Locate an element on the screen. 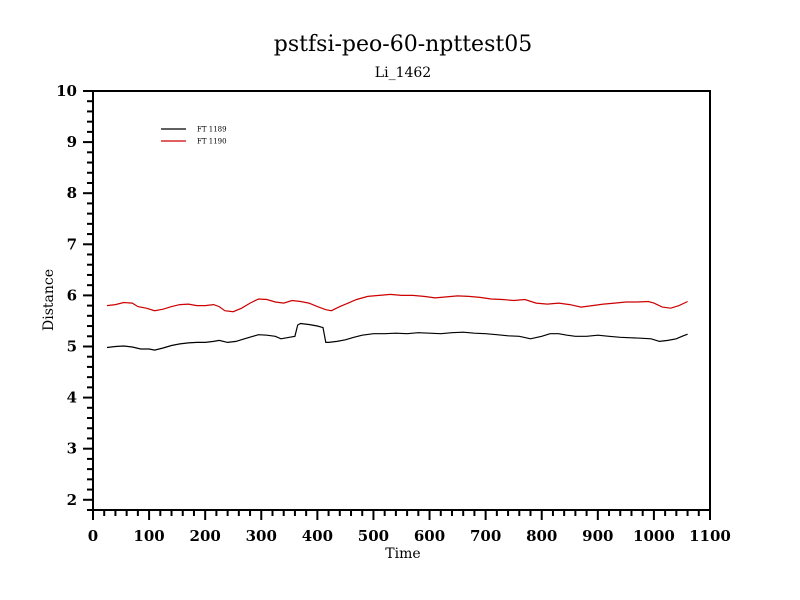  x-axis-label: Time is located at coordinates (402, 554).